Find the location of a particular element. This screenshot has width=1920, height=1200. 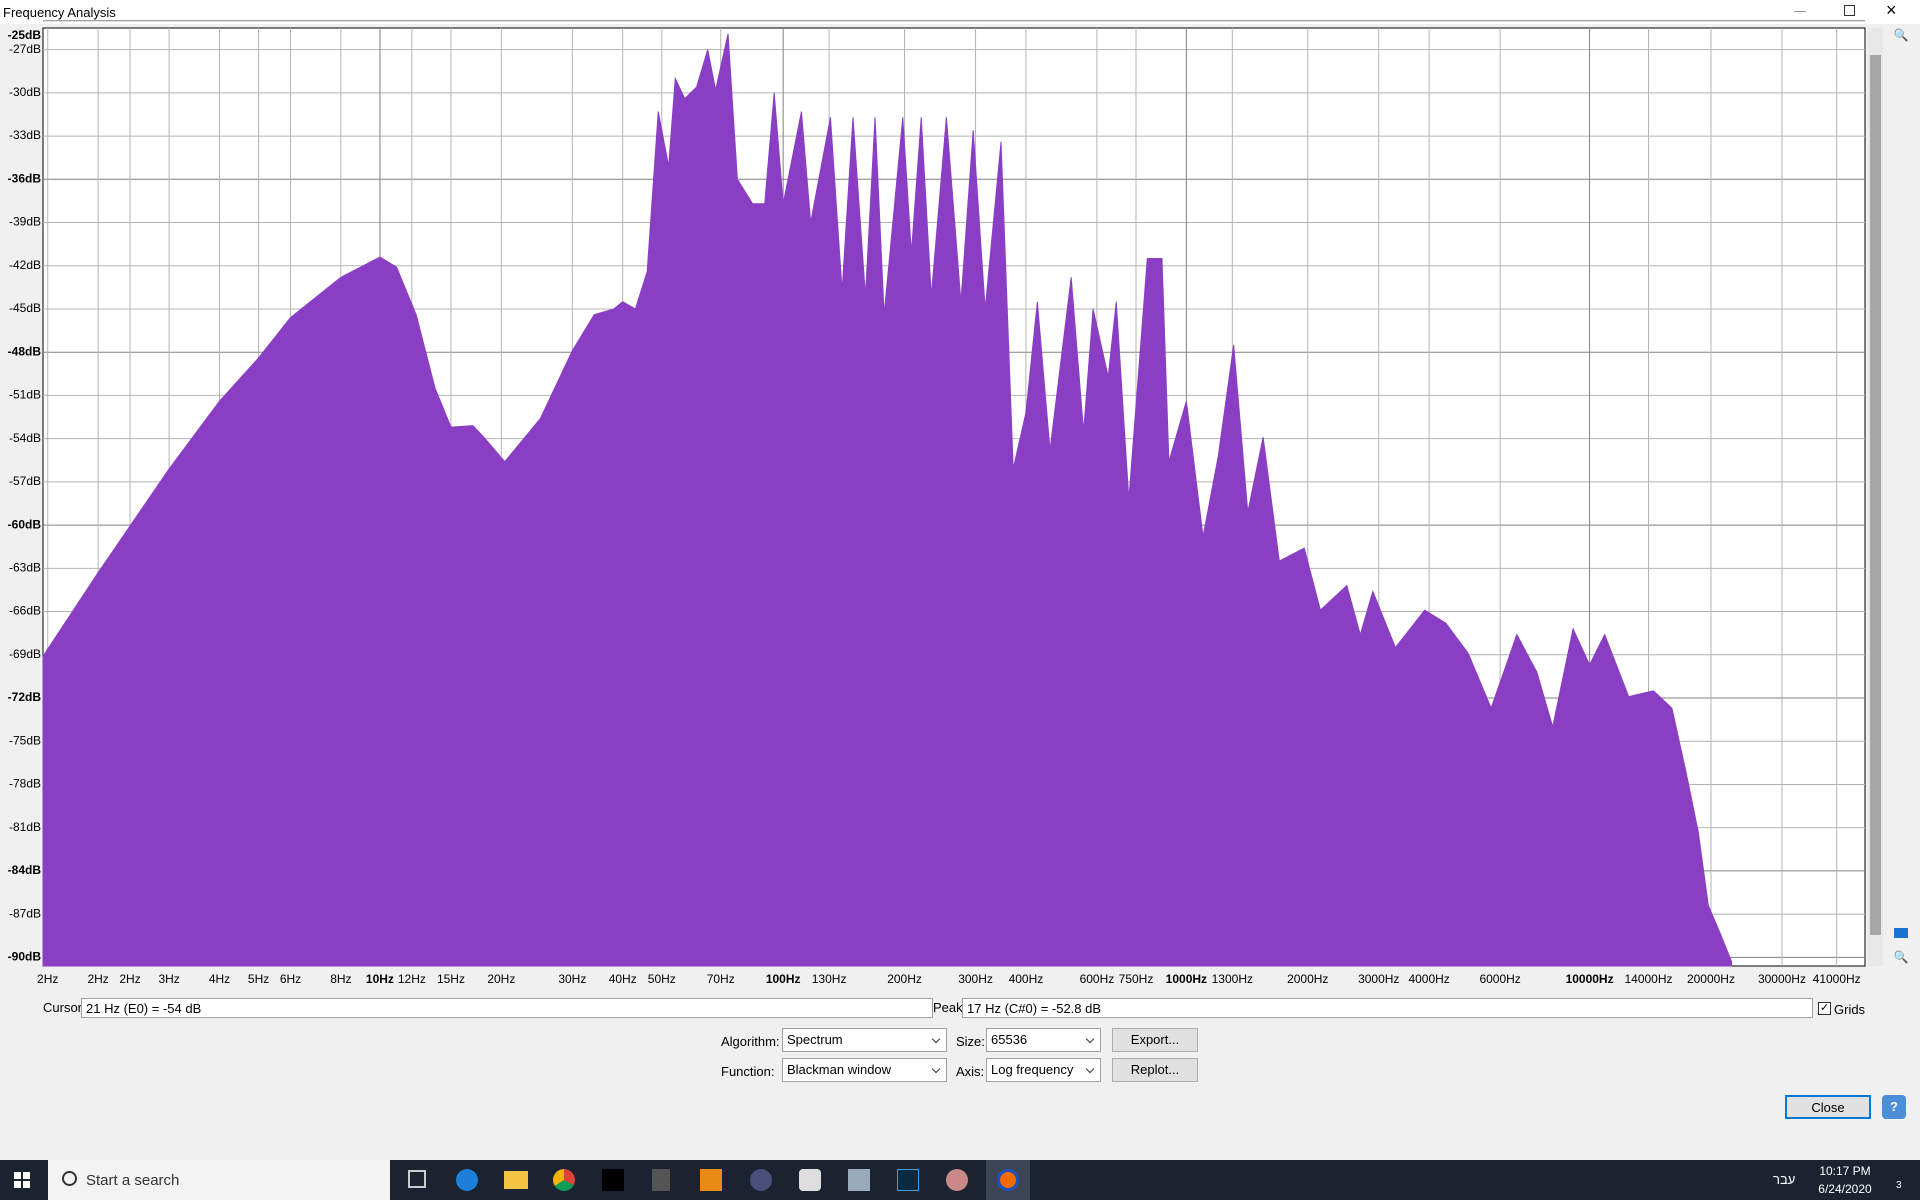

task-view is located at coordinates (417, 1179).